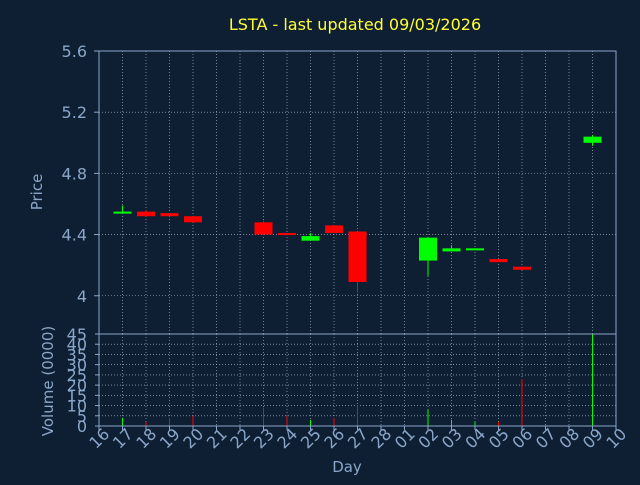 This screenshot has width=640, height=485. What do you see at coordinates (77, 354) in the screenshot?
I see `volume-tick-label: 35` at bounding box center [77, 354].